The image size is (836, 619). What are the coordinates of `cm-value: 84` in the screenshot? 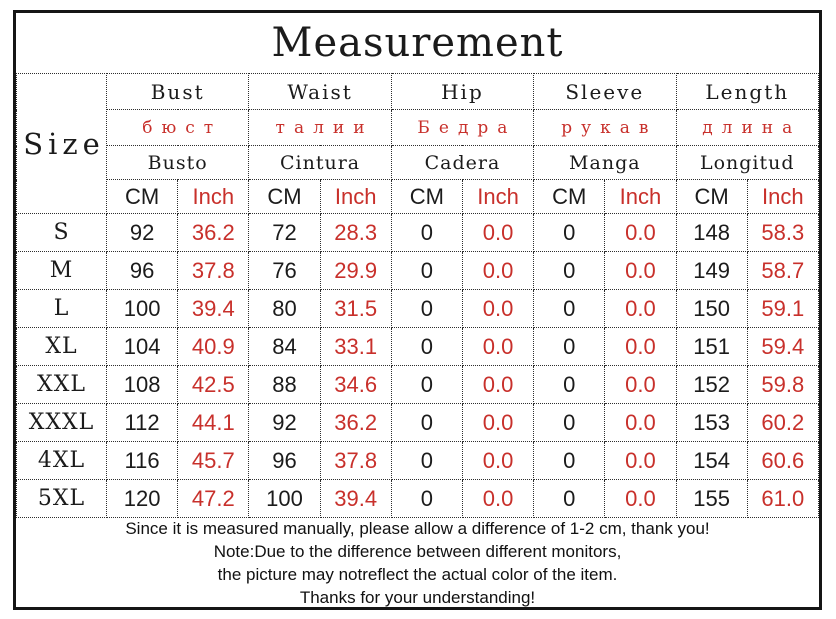 It's located at (284, 346).